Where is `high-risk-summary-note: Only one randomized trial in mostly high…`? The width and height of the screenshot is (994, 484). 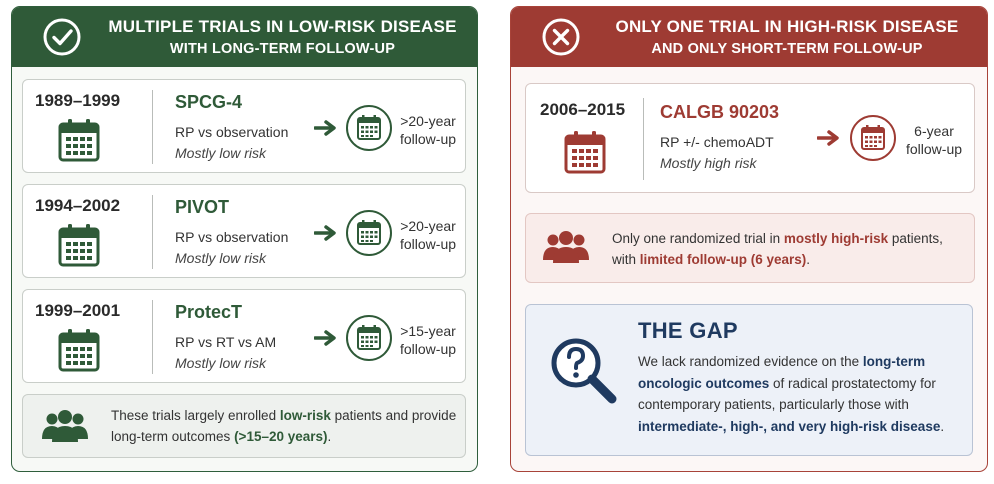 high-risk-summary-note: Only one randomized trial in mostly high… is located at coordinates (750, 248).